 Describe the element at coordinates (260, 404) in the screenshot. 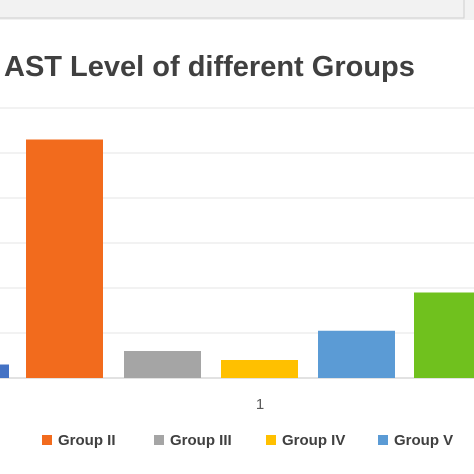

I see `x-tick-label: 1` at that location.